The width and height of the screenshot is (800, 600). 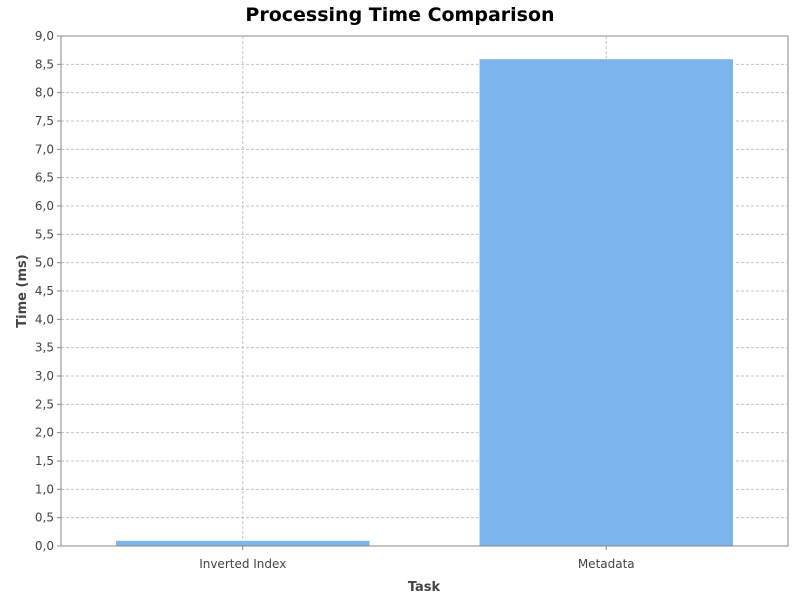 I want to click on y-tick-label: 1,0, so click(x=44, y=489).